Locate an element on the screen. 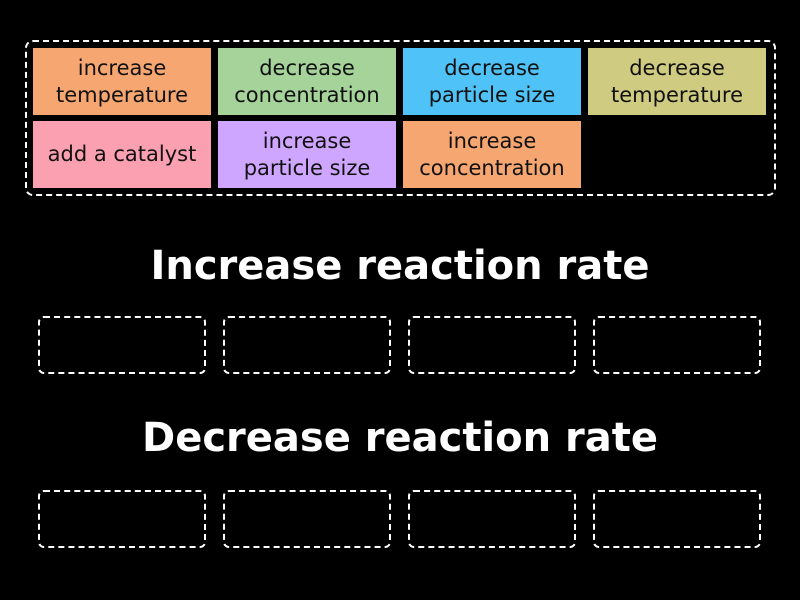 This screenshot has width=800, height=600. group-title: Increase reaction rate is located at coordinates (400, 266).